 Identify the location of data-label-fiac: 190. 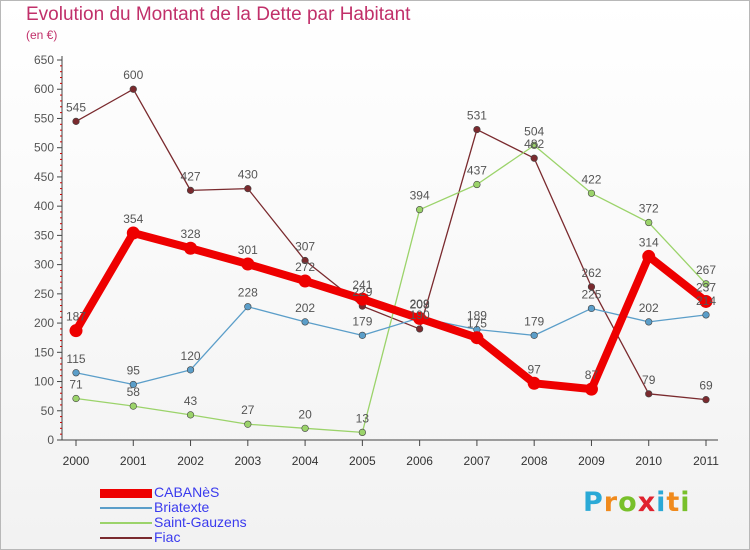
(420, 315).